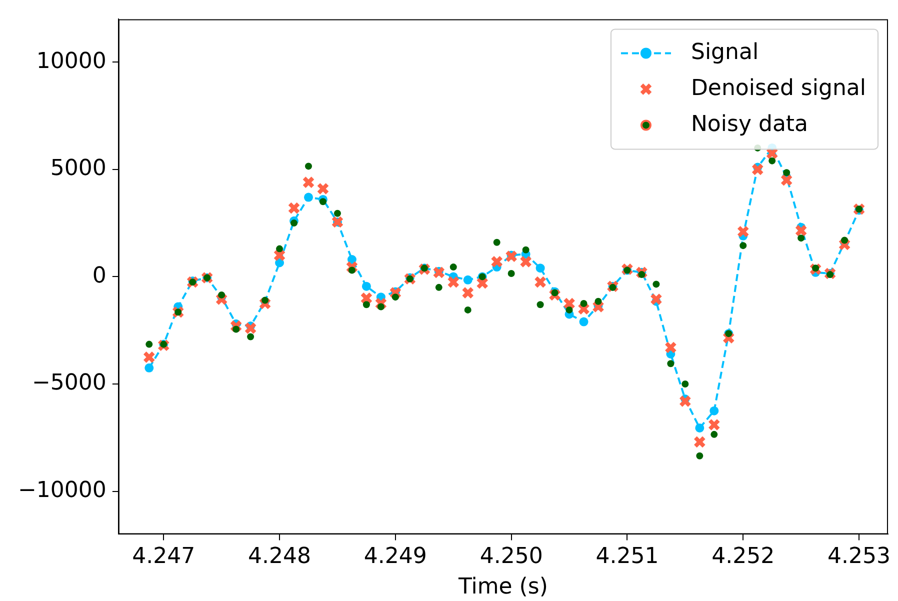 The width and height of the screenshot is (898, 601). I want to click on legend-label: Noisy data, so click(749, 124).